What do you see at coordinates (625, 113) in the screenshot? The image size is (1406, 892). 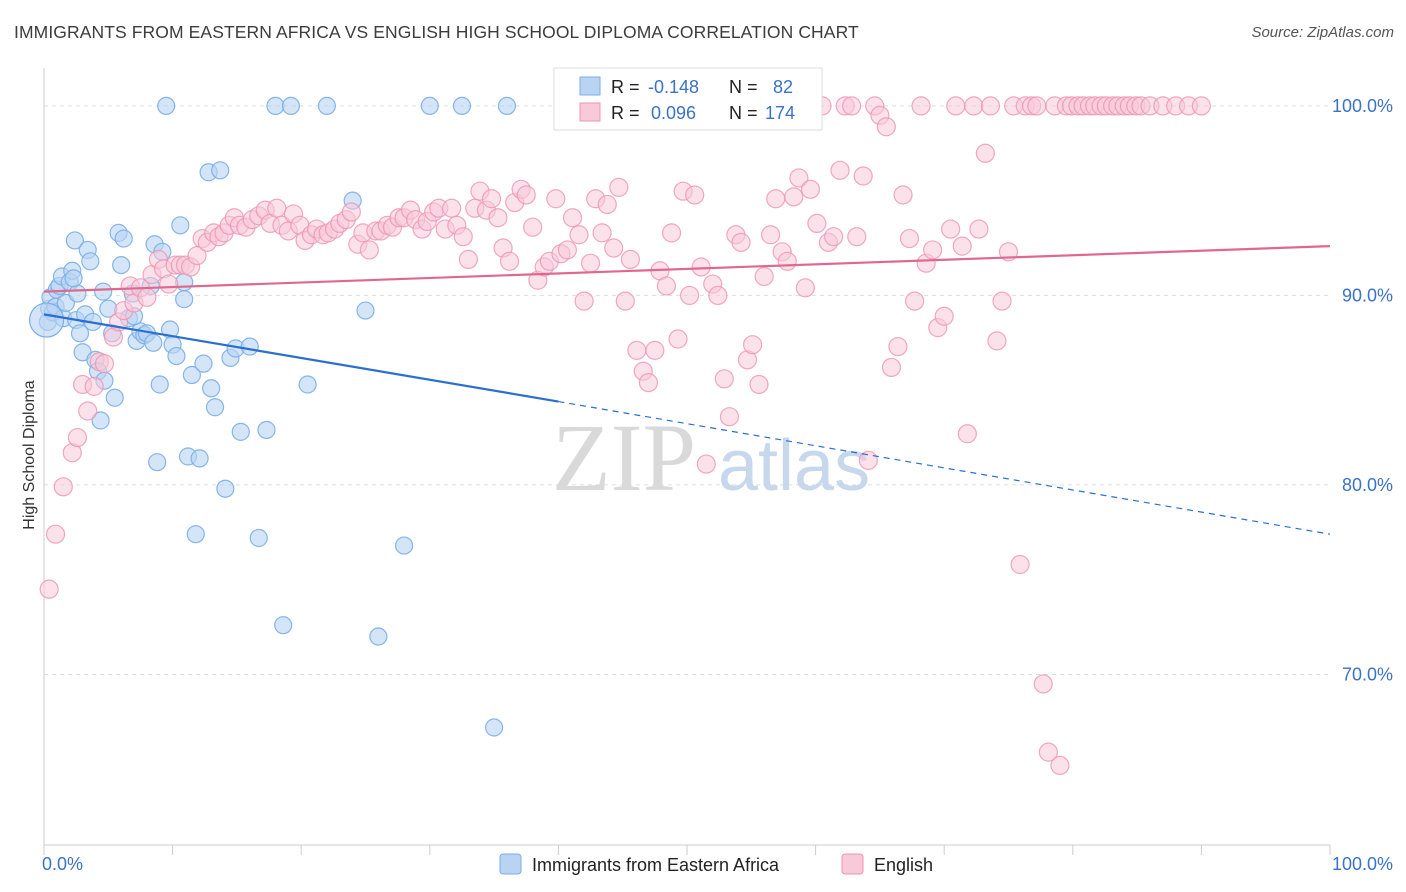 I see `legend-r-label-2: R =` at bounding box center [625, 113].